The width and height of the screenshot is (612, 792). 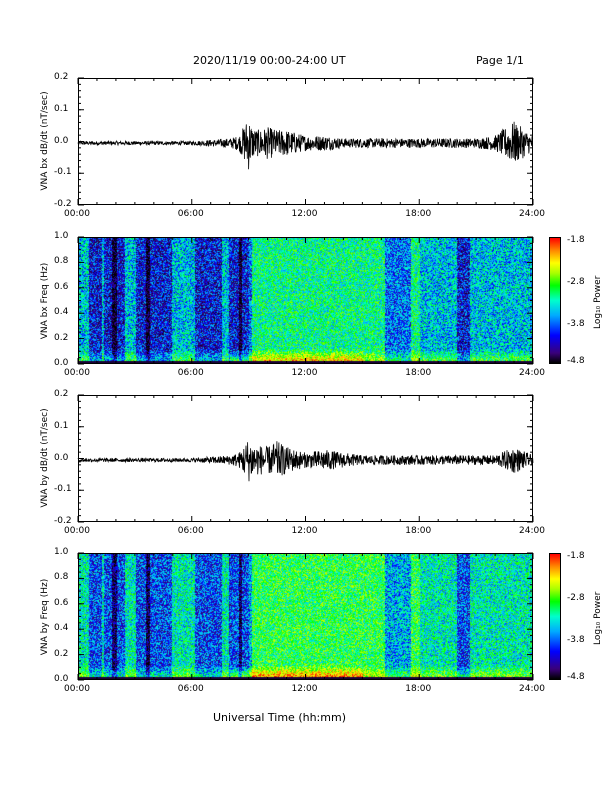 I want to click on by-cbar-tick: -2.8, so click(x=576, y=598).